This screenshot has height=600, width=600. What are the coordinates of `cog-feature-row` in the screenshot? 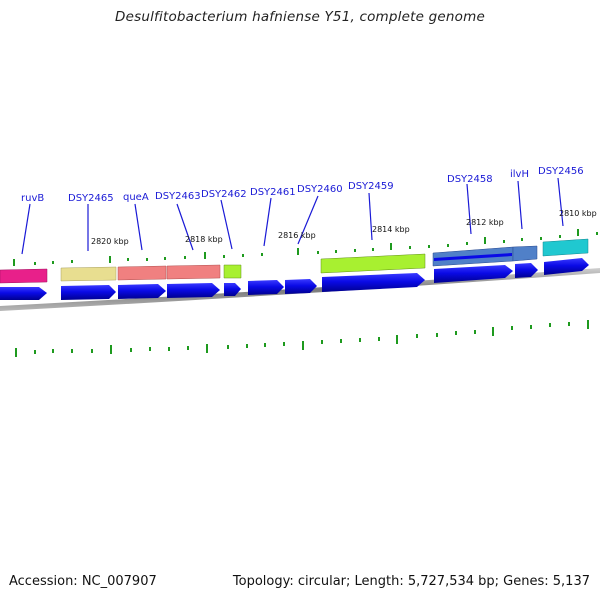 It's located at (294, 261).